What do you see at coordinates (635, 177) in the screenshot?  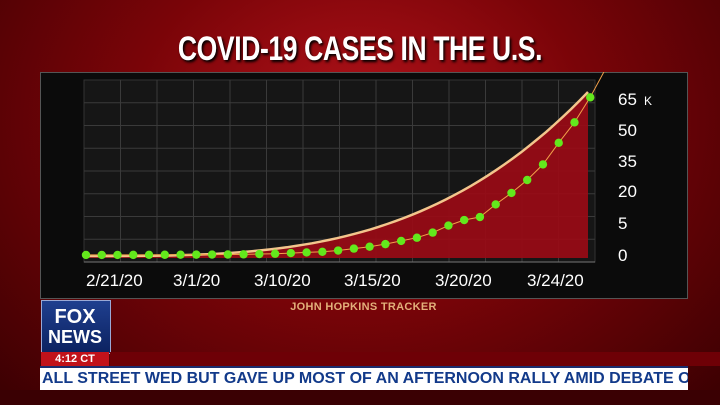 I see `y-axis: 0 5 20 35 50 65 K` at bounding box center [635, 177].